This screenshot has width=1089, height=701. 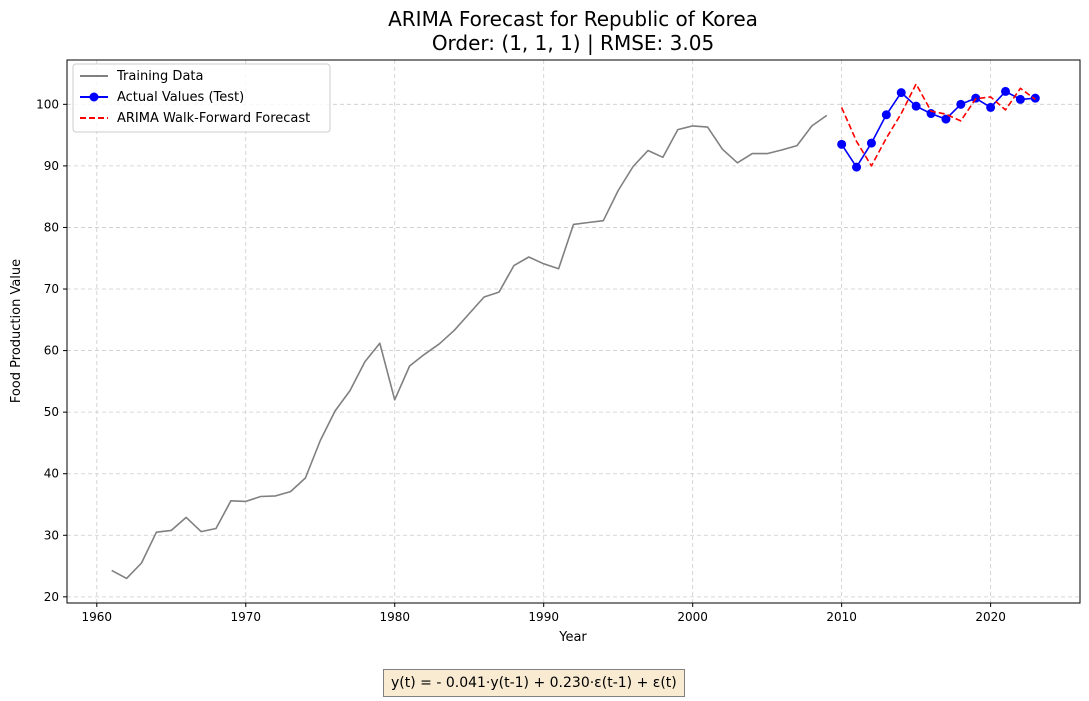 I want to click on y-tick-label: 20, so click(x=51, y=597).